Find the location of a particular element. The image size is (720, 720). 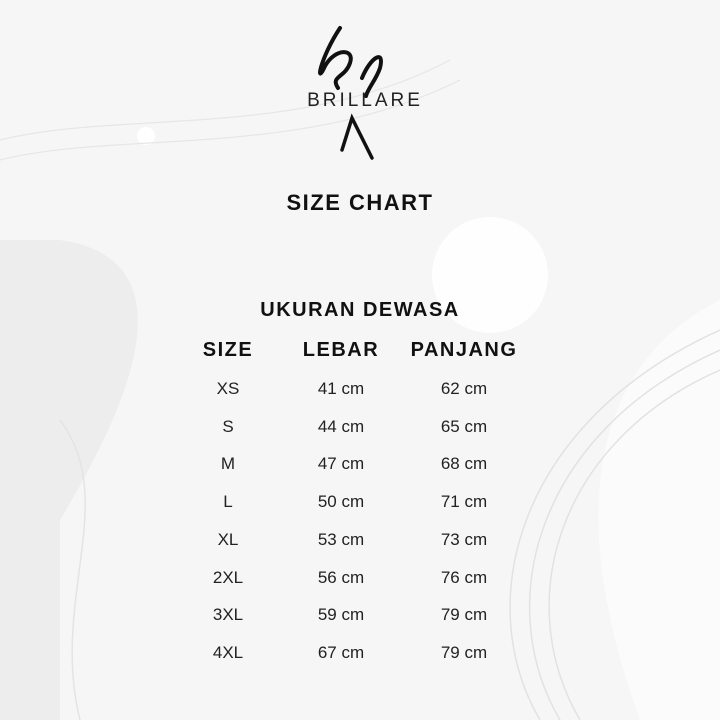

lebar-cell: 41 cm is located at coordinates (341, 388).